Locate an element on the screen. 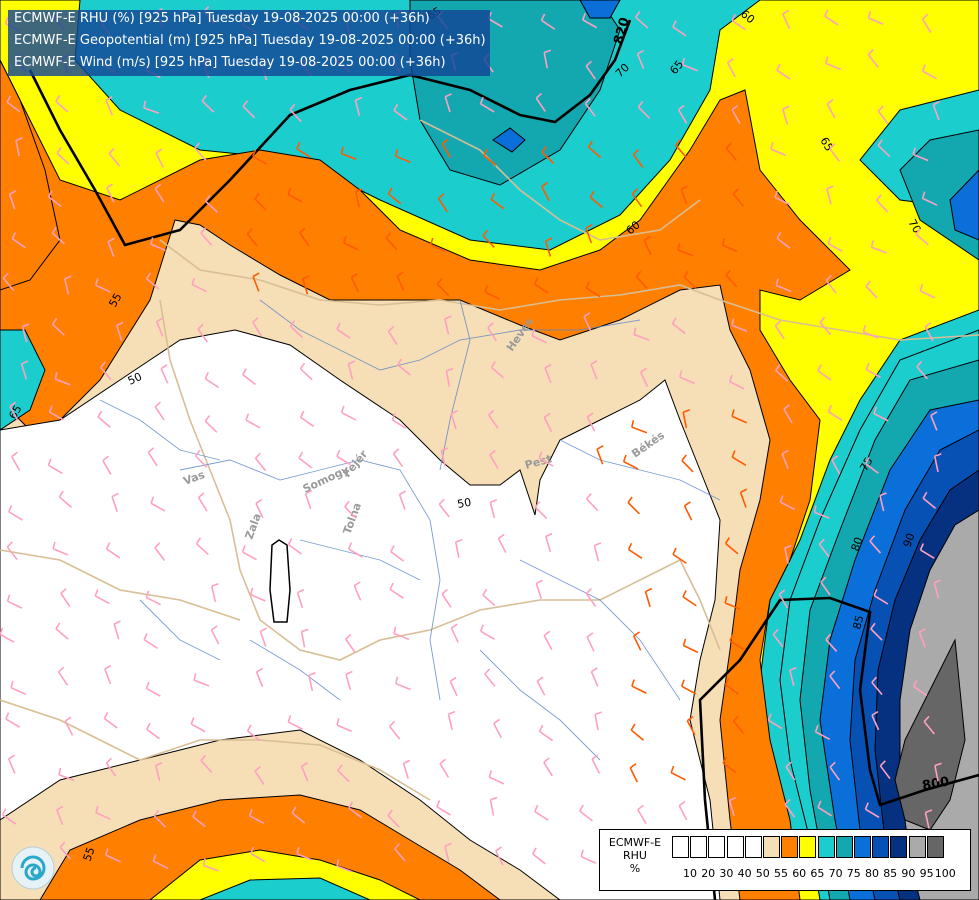 The image size is (979, 900). legend-model: ECMWF-E is located at coordinates (635, 842).